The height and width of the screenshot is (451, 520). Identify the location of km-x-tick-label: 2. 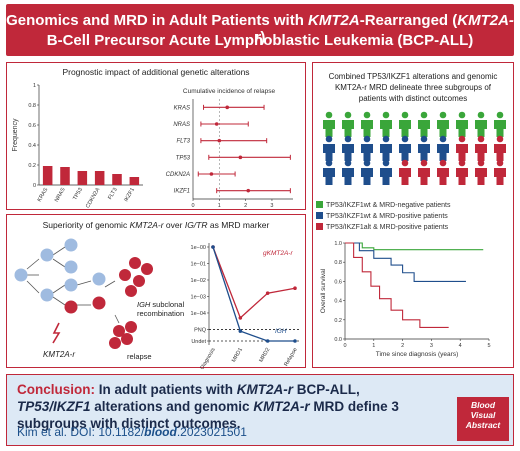
(402, 346).